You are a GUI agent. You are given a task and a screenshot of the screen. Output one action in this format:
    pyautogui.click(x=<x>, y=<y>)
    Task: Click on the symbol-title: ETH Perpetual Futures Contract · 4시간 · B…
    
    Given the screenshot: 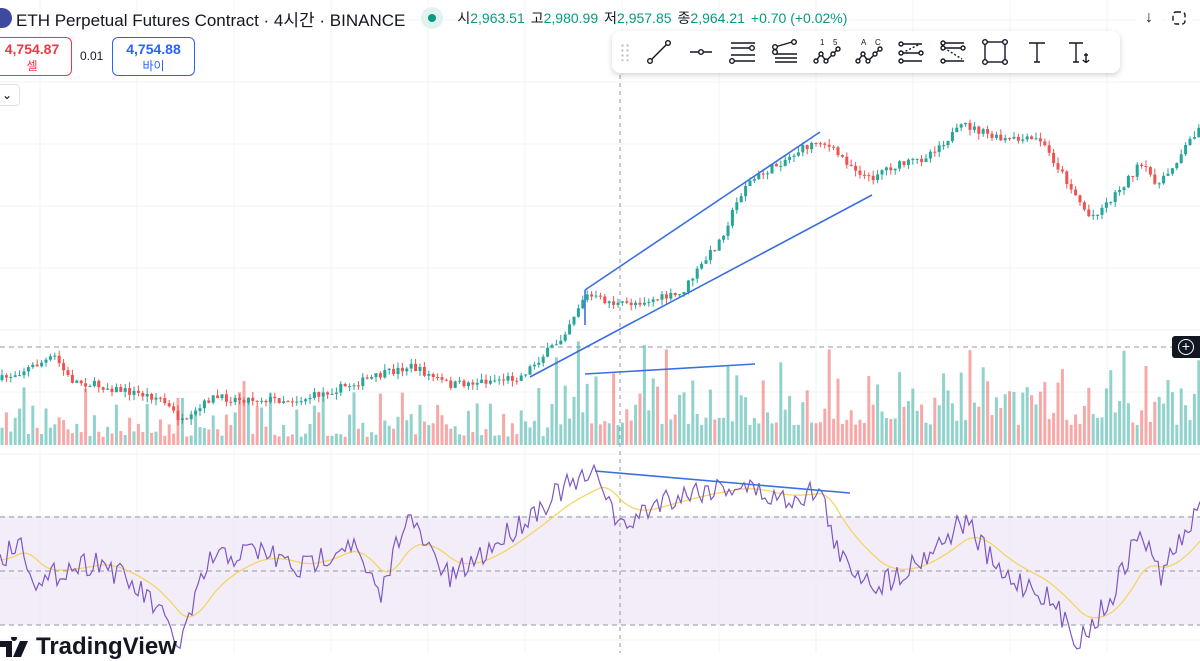 What is the action you would take?
    pyautogui.click(x=211, y=20)
    